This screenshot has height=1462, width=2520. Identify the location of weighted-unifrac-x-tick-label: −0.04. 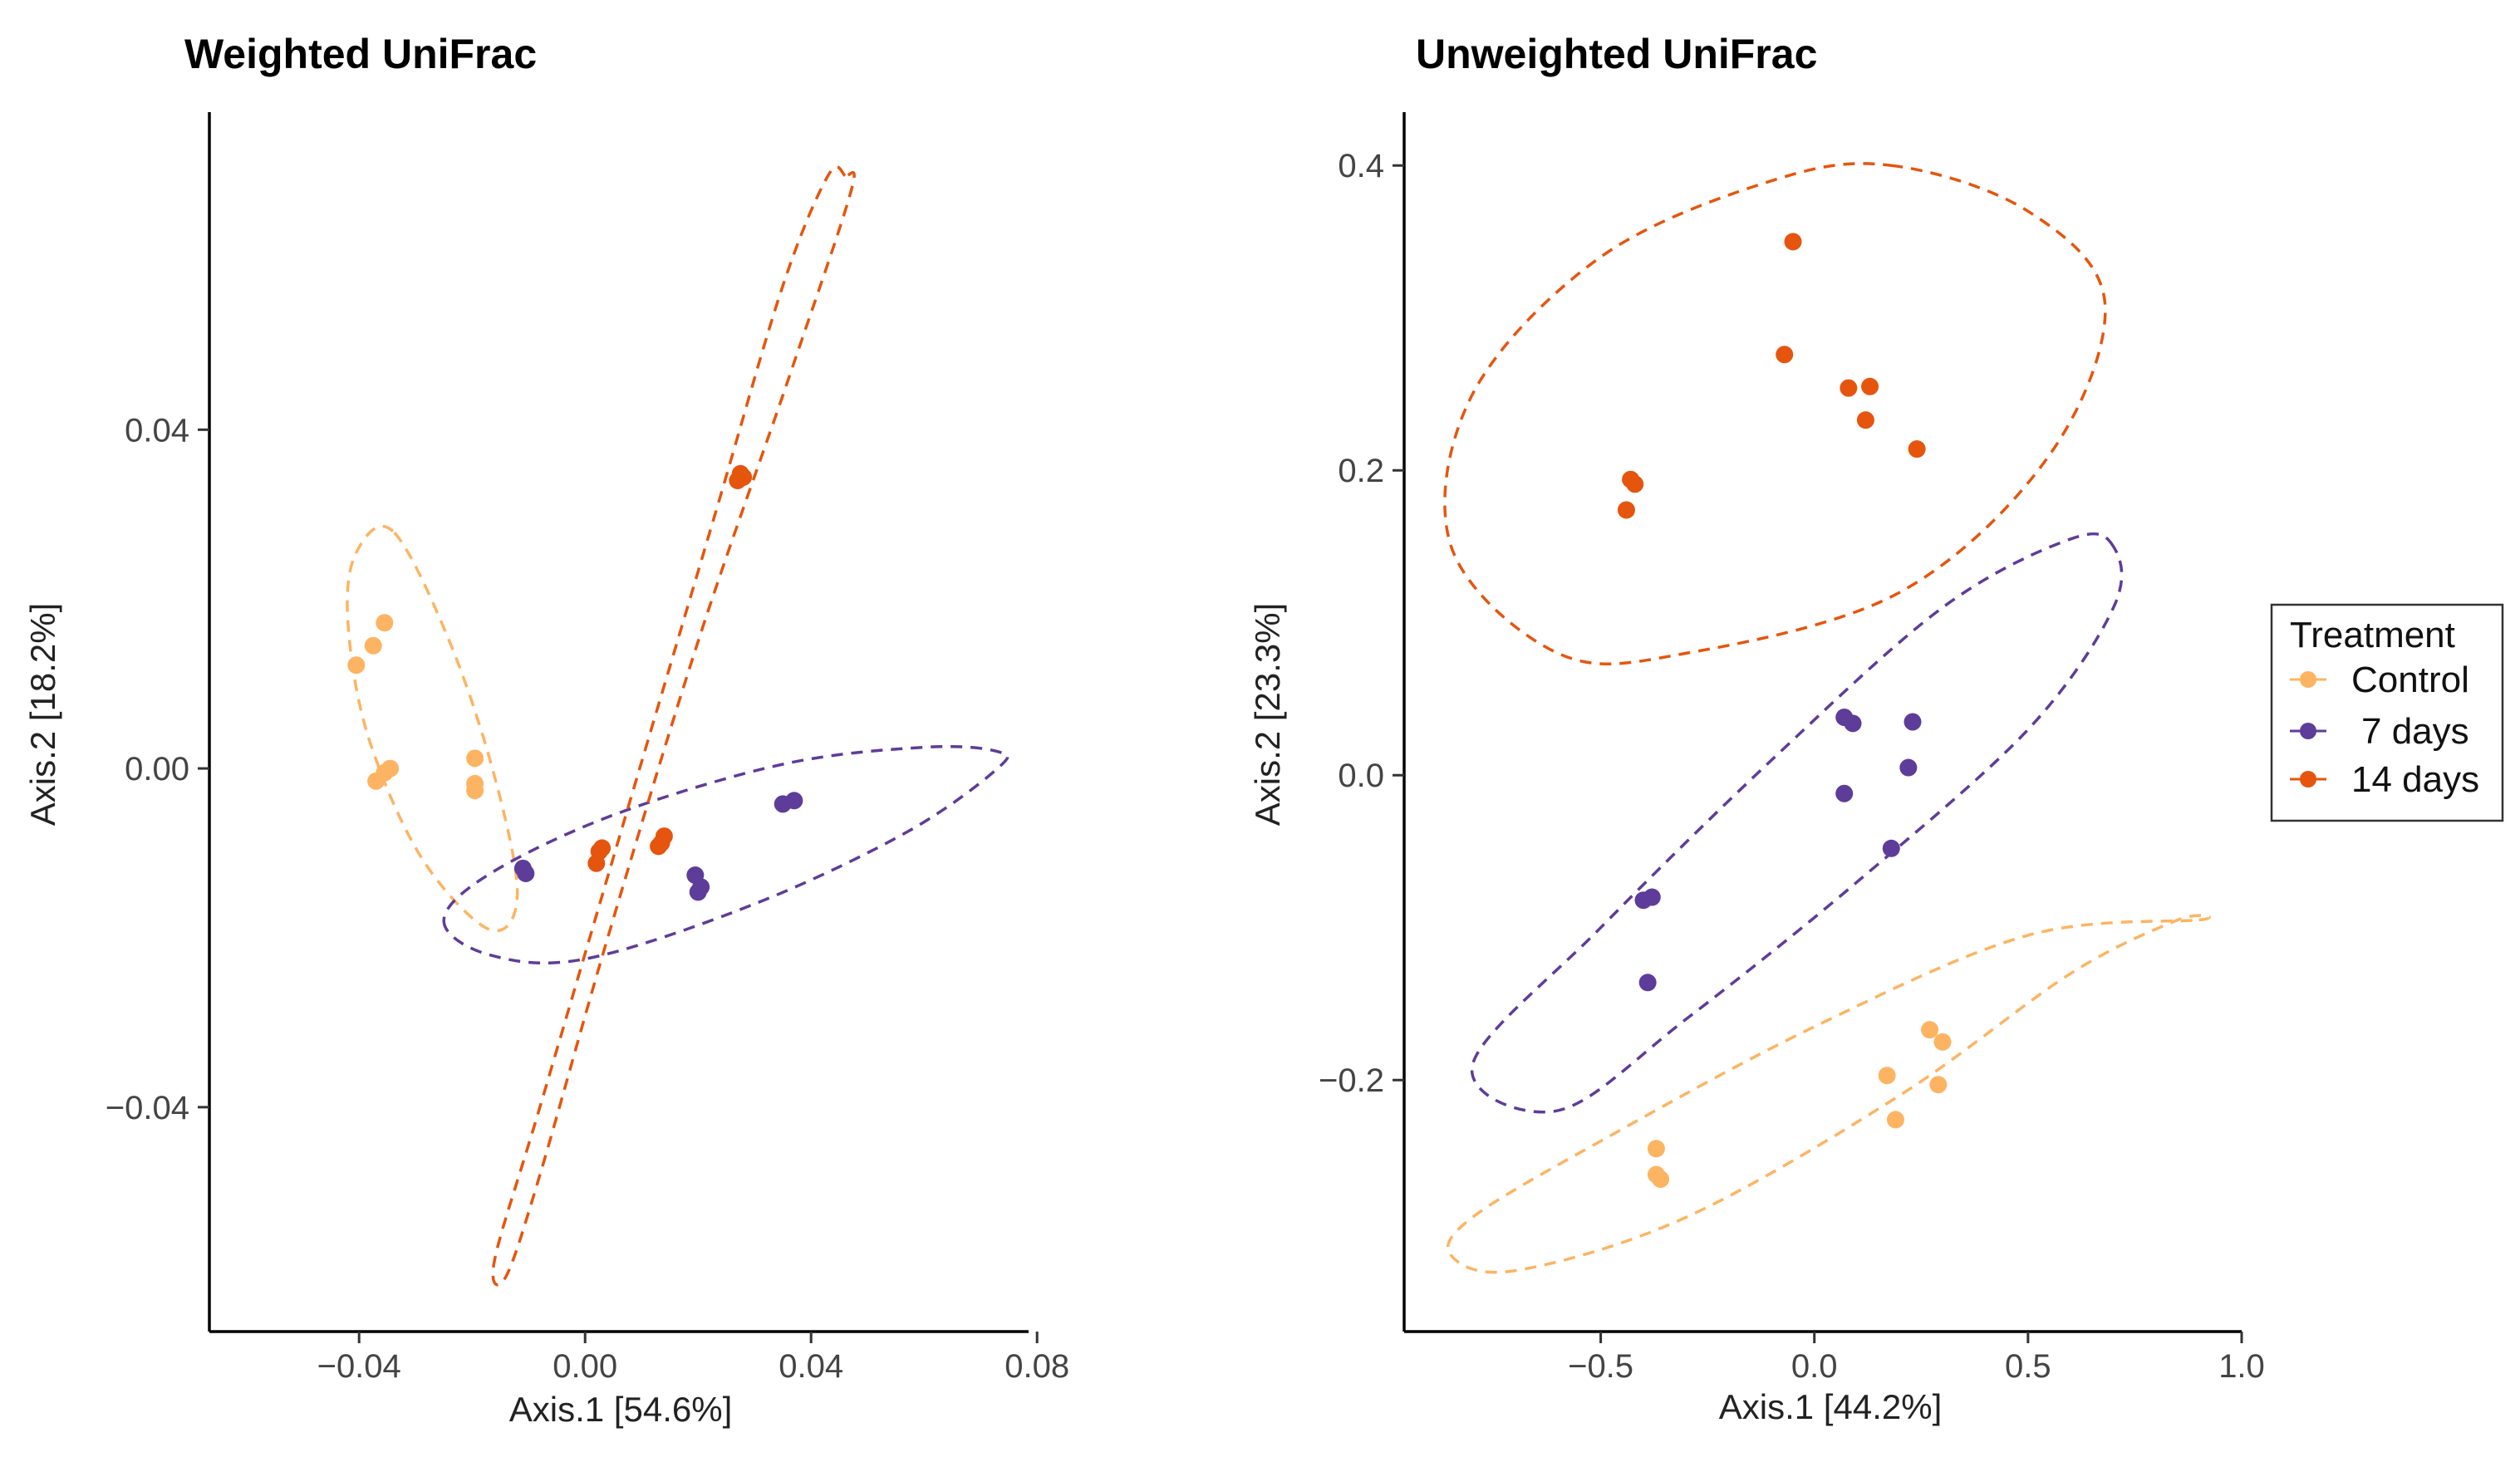
(359, 1366).